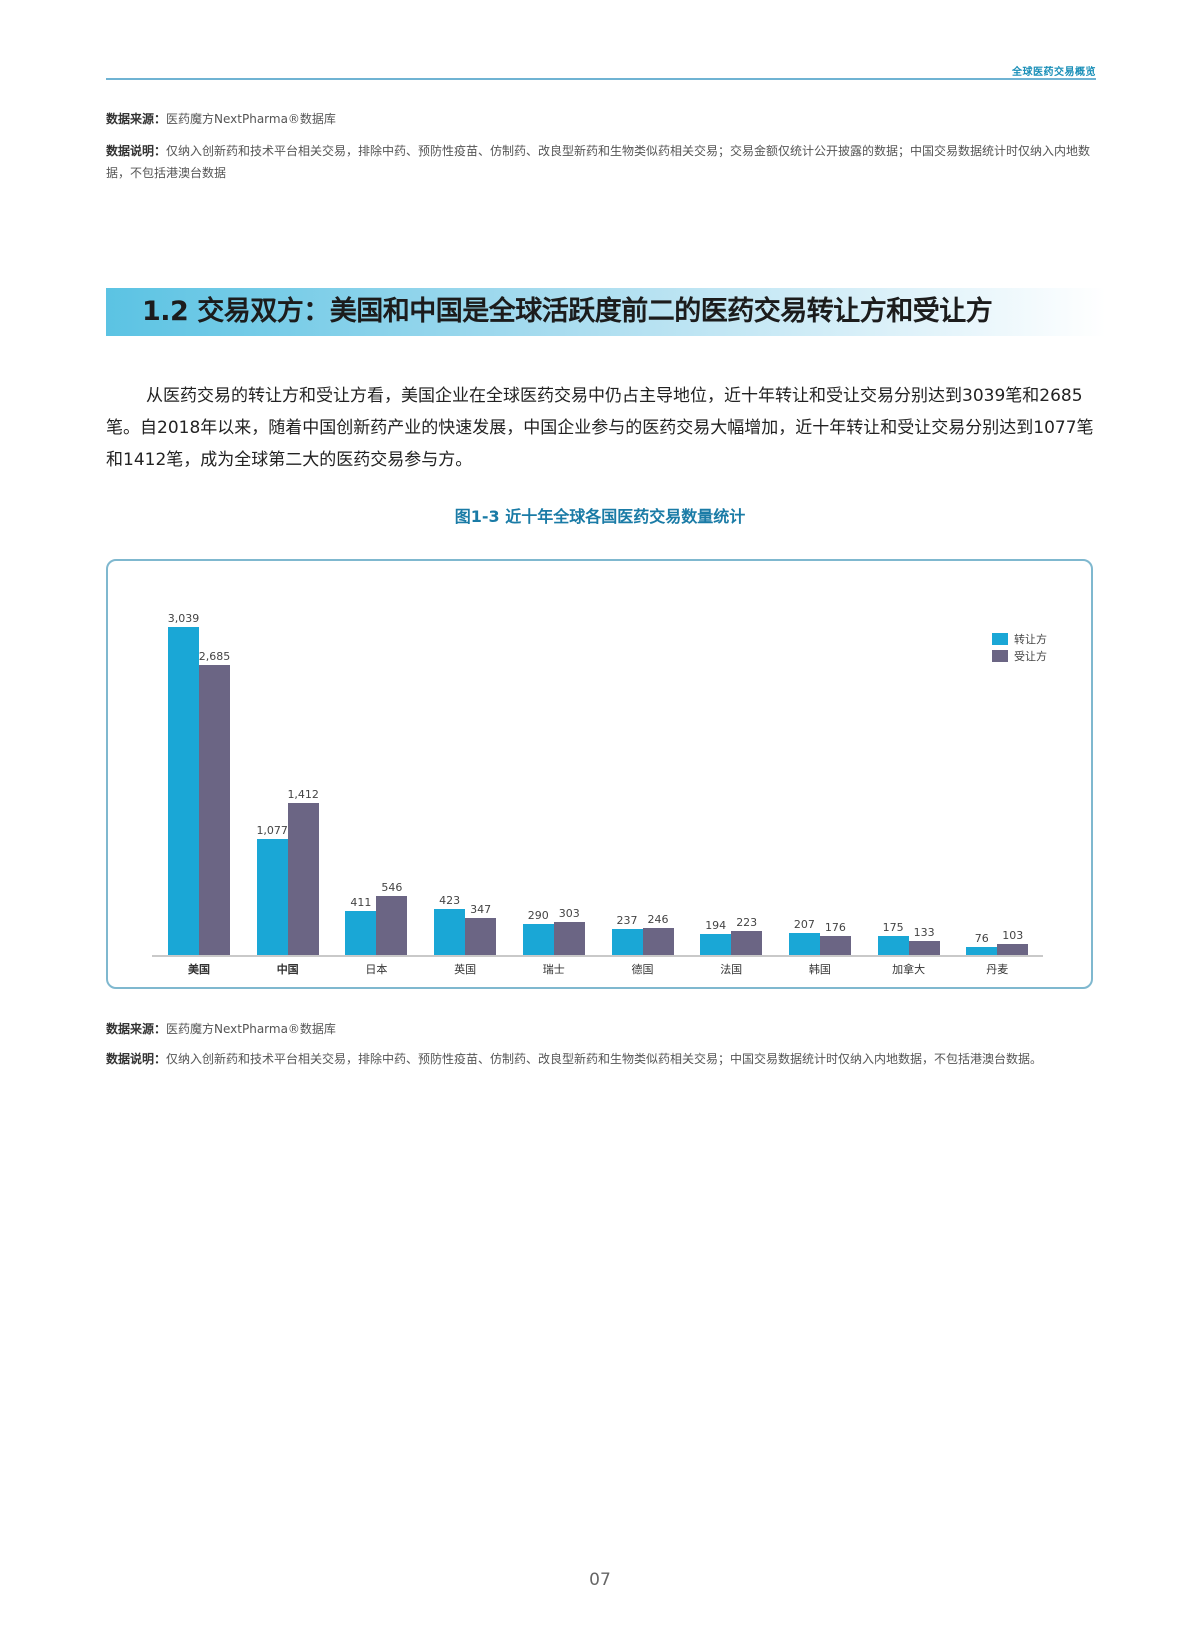 This screenshot has height=1630, width=1200. I want to click on legend-item-transferee: 受让方, so click(1019, 656).